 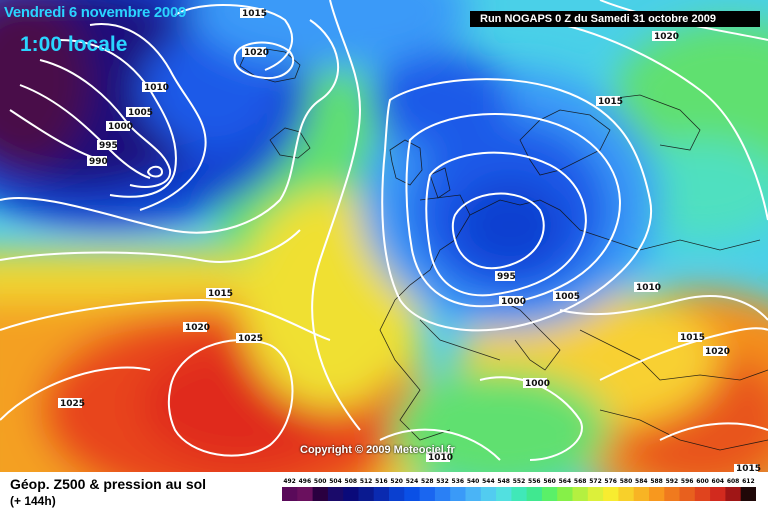 What do you see at coordinates (595, 481) in the screenshot?
I see `scale-tick-label: 572` at bounding box center [595, 481].